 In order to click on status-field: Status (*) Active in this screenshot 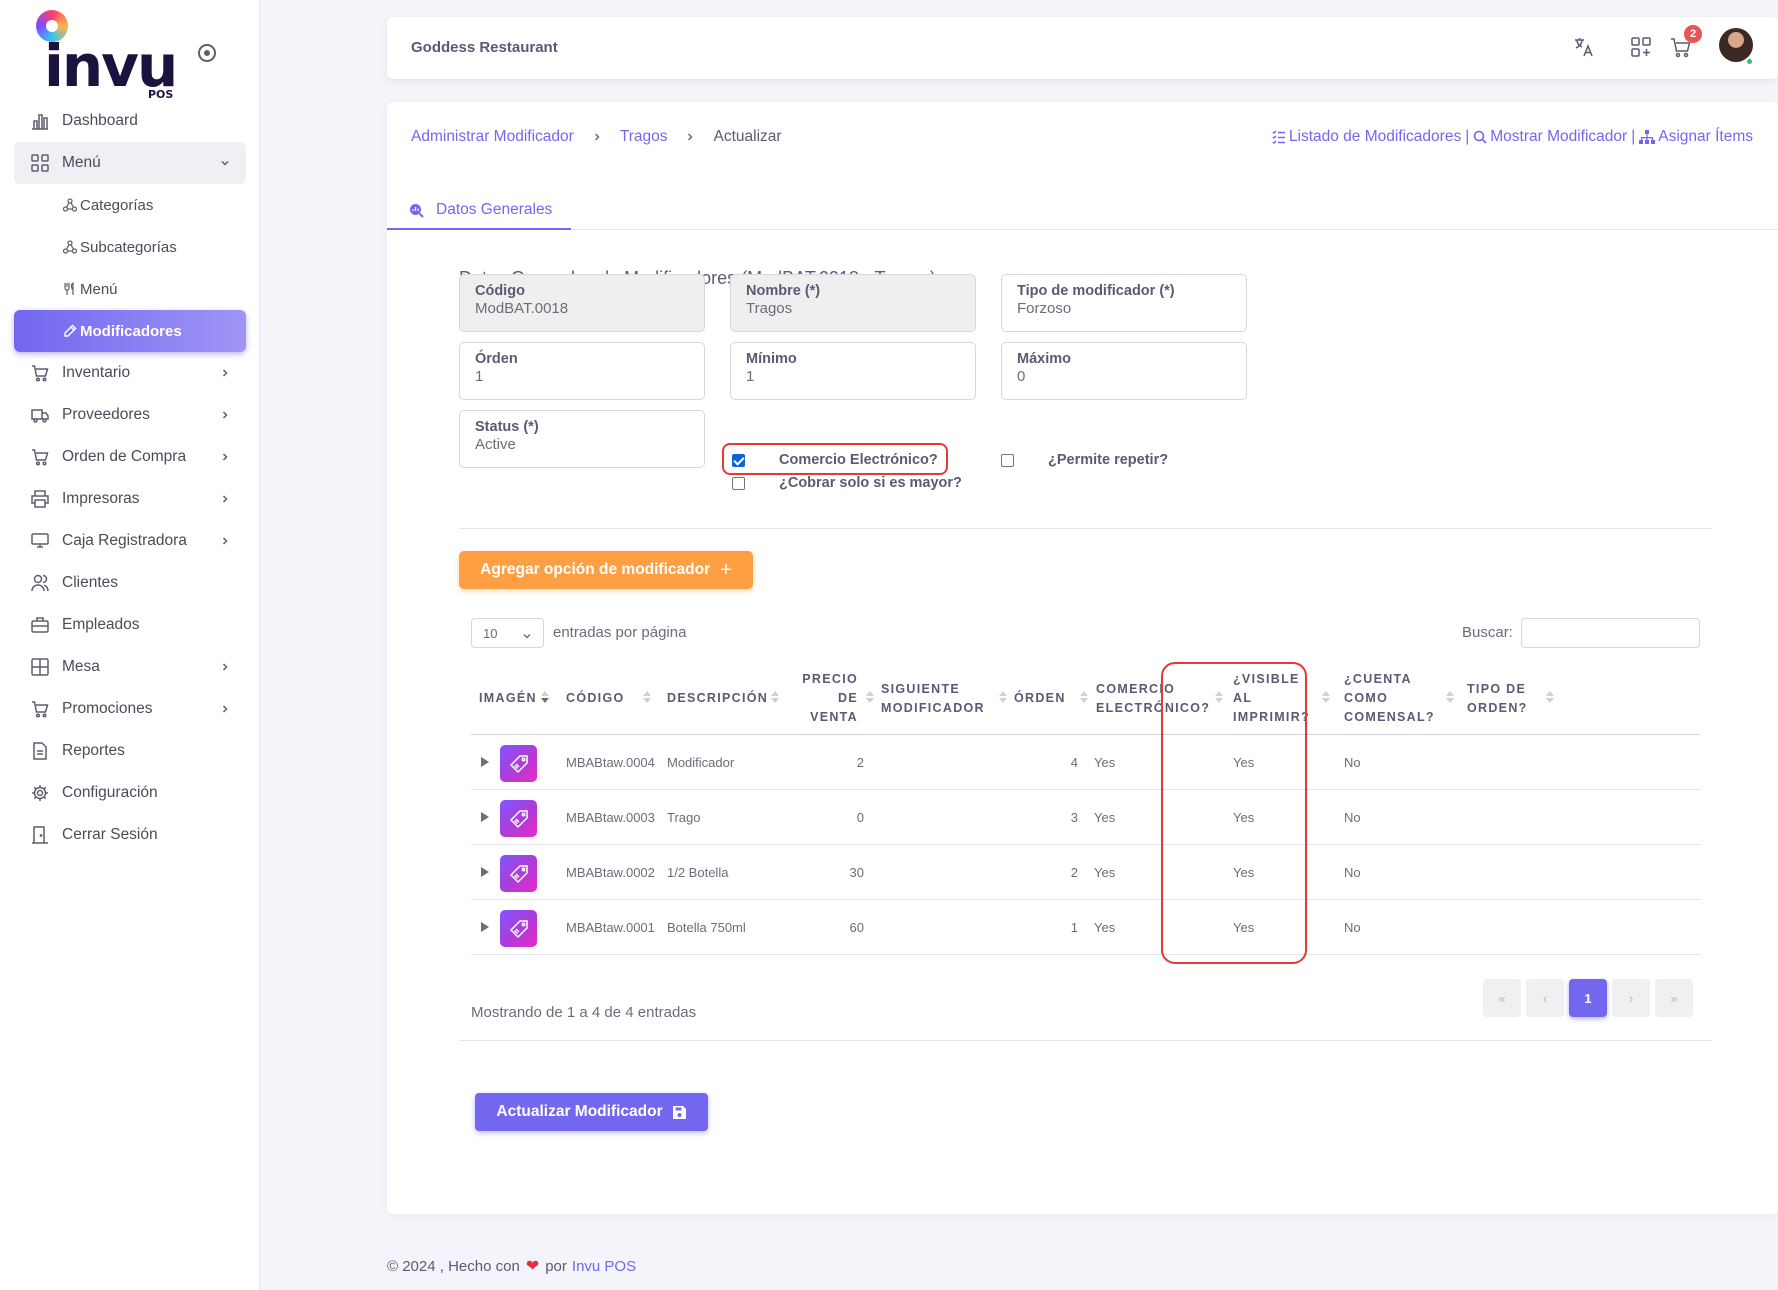, I will do `click(582, 439)`.